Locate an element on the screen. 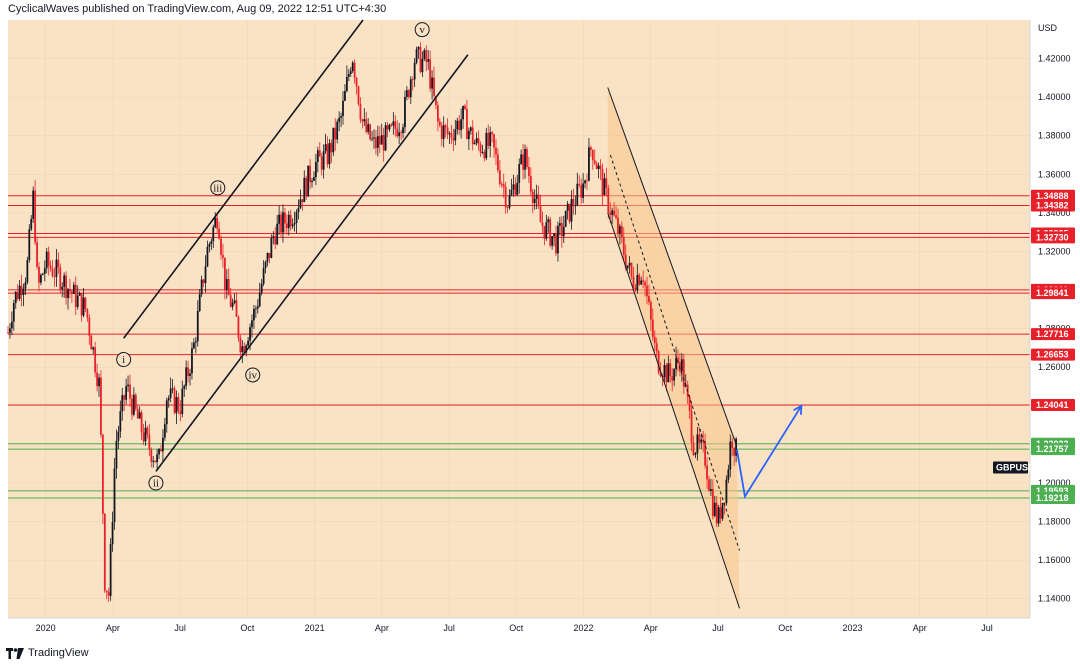 This screenshot has width=1080, height=664. x-tick-label: Oct is located at coordinates (516, 628).